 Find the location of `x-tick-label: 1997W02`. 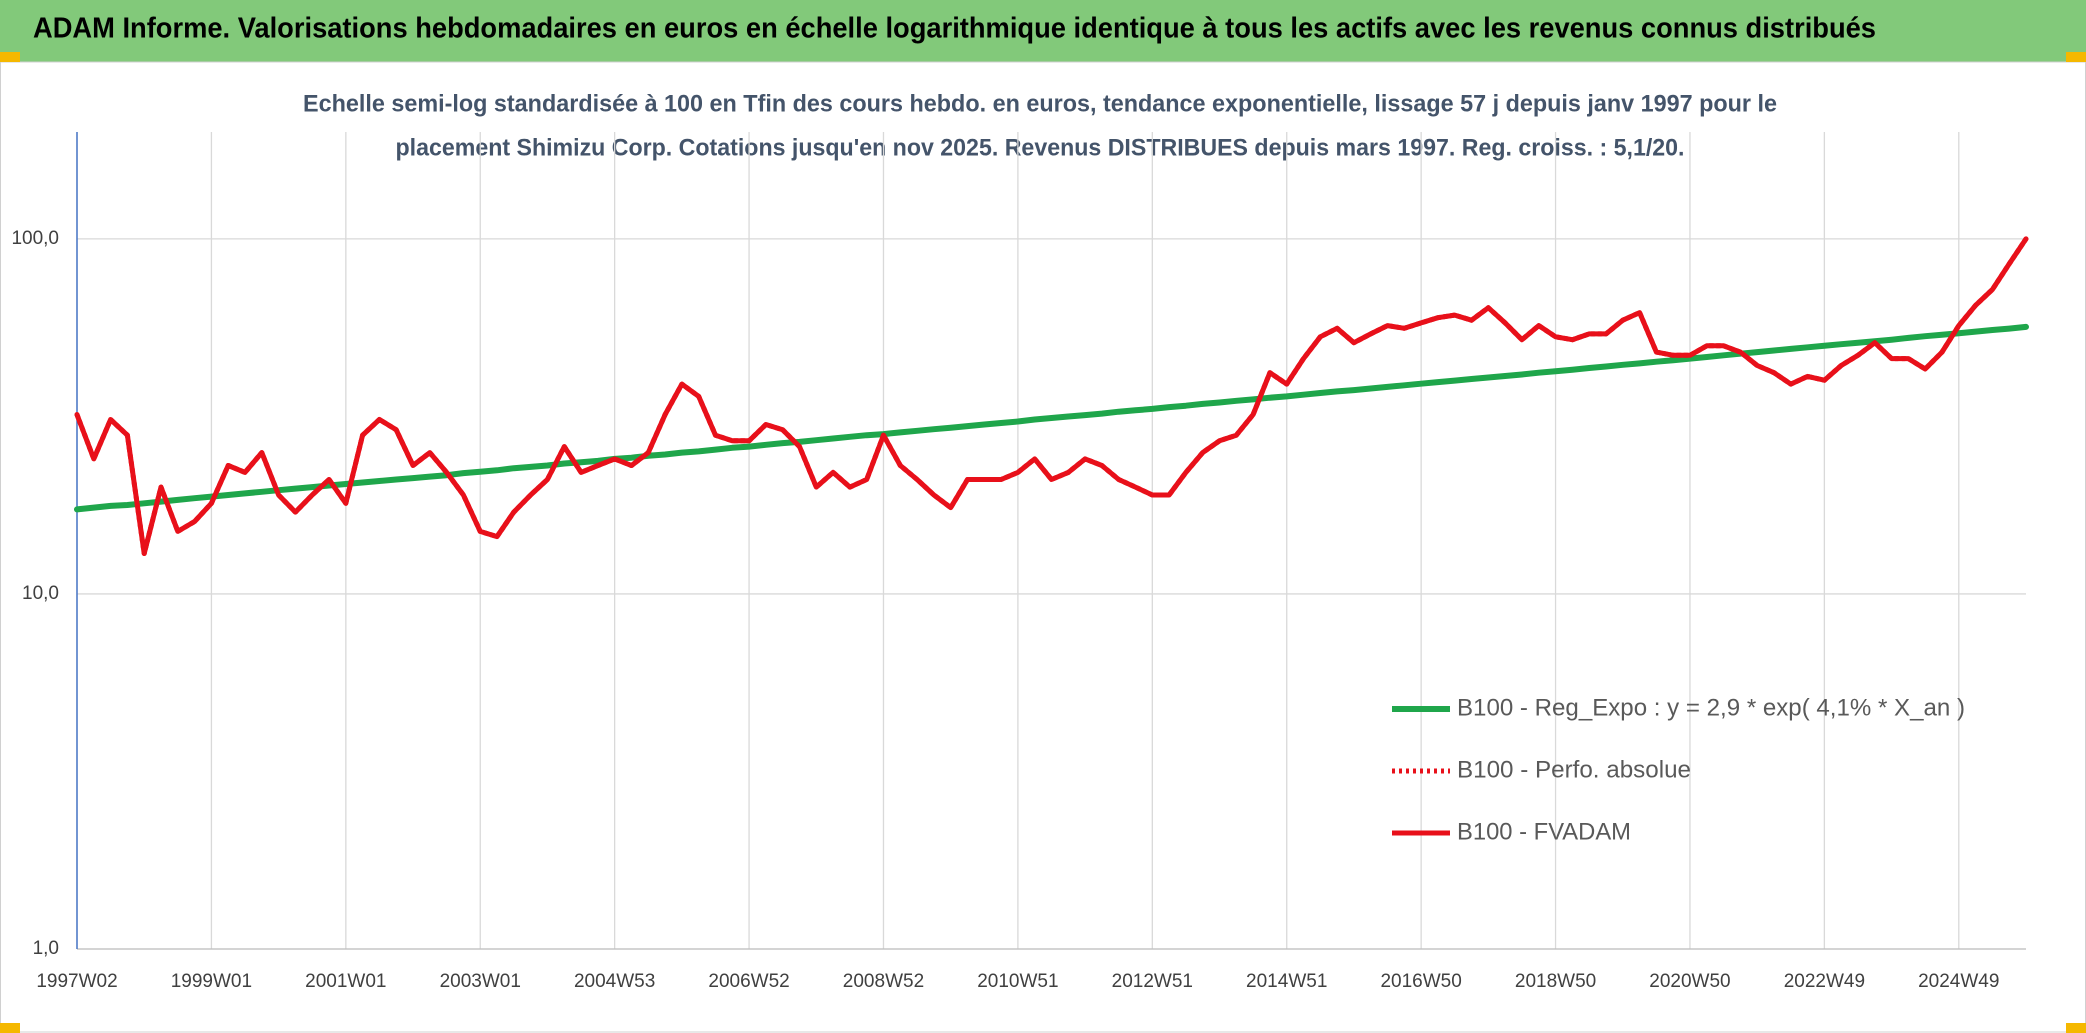

x-tick-label: 1997W02 is located at coordinates (76, 981).